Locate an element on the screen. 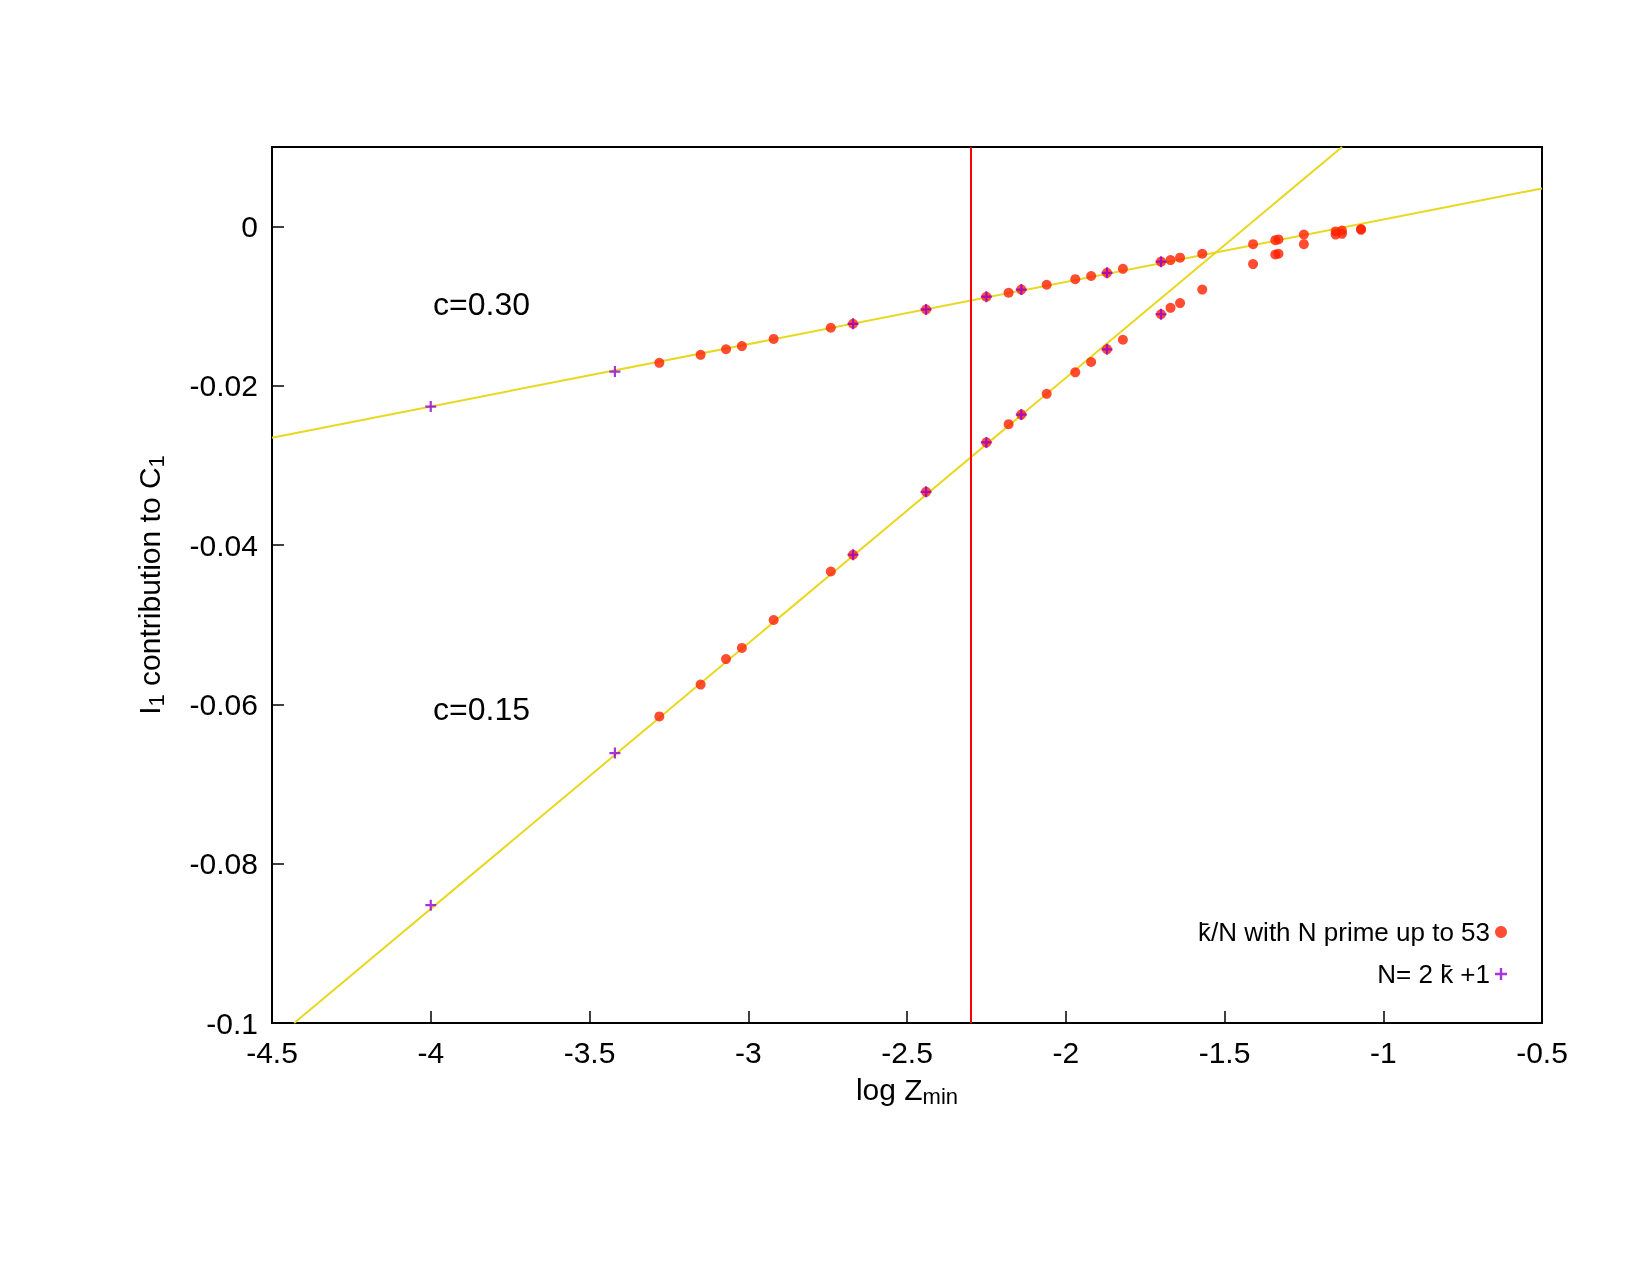 The image size is (1650, 1275). annotation: c=0.30 is located at coordinates (481, 304).